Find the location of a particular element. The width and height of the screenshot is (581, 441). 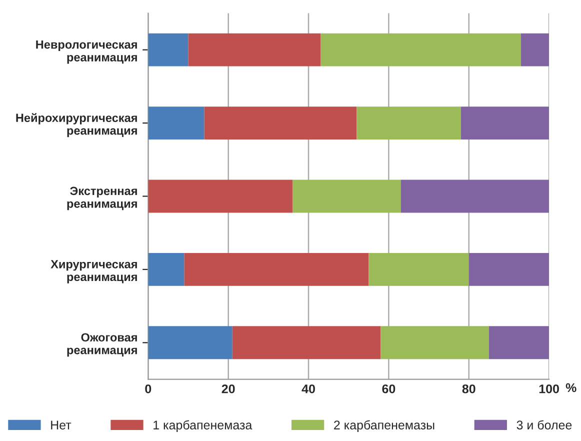

x-axis-title: % is located at coordinates (571, 387).